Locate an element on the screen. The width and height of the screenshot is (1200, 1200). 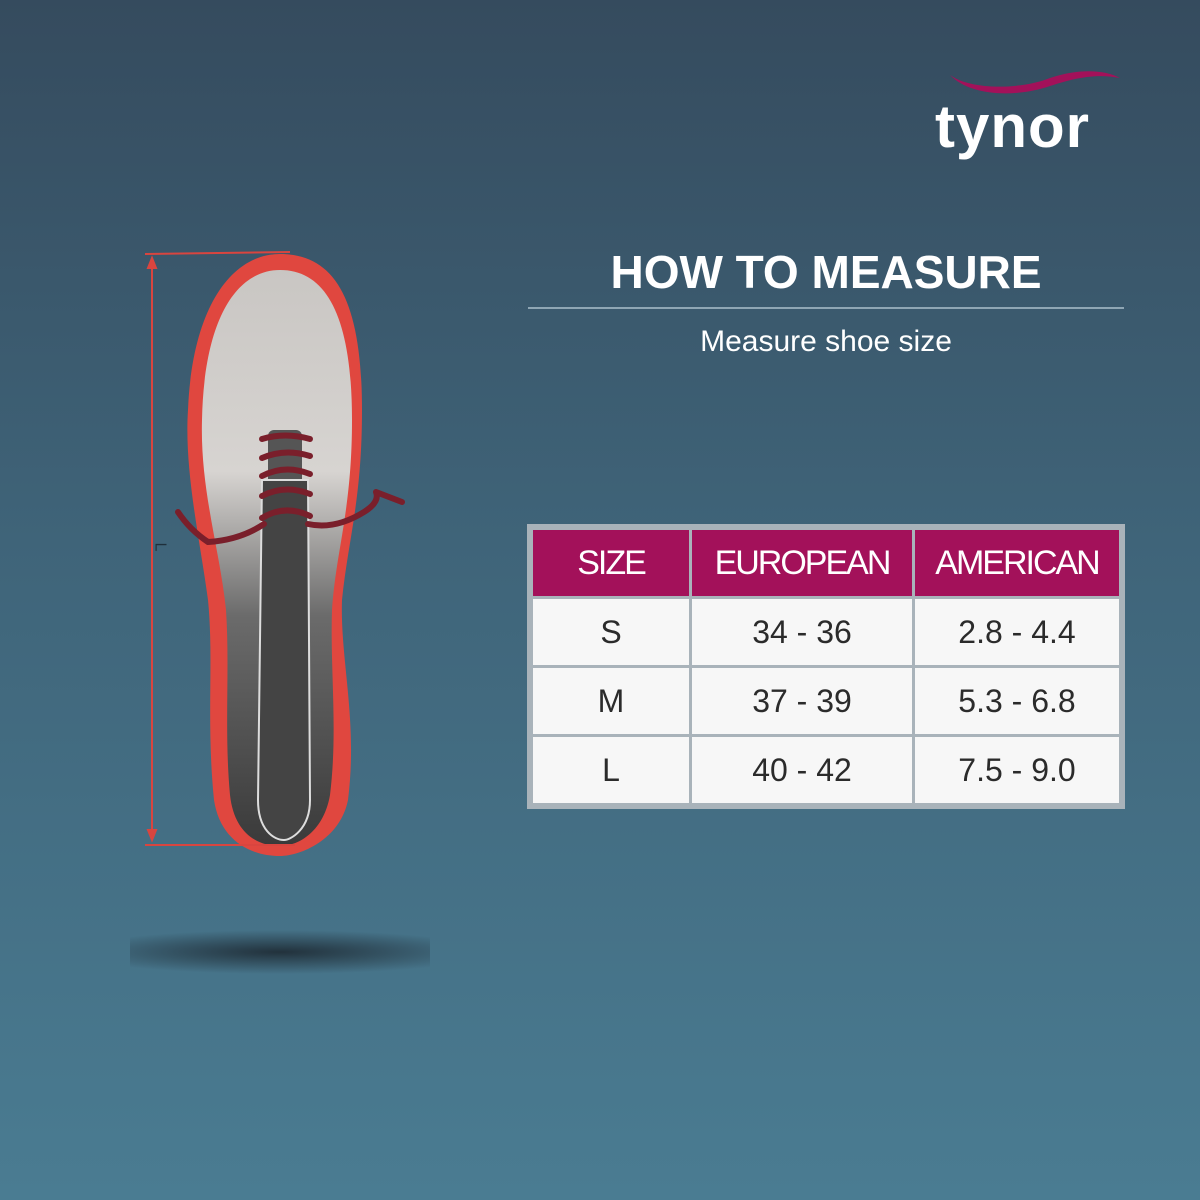
page-title: HOW TO MEASURE is located at coordinates (826, 272).